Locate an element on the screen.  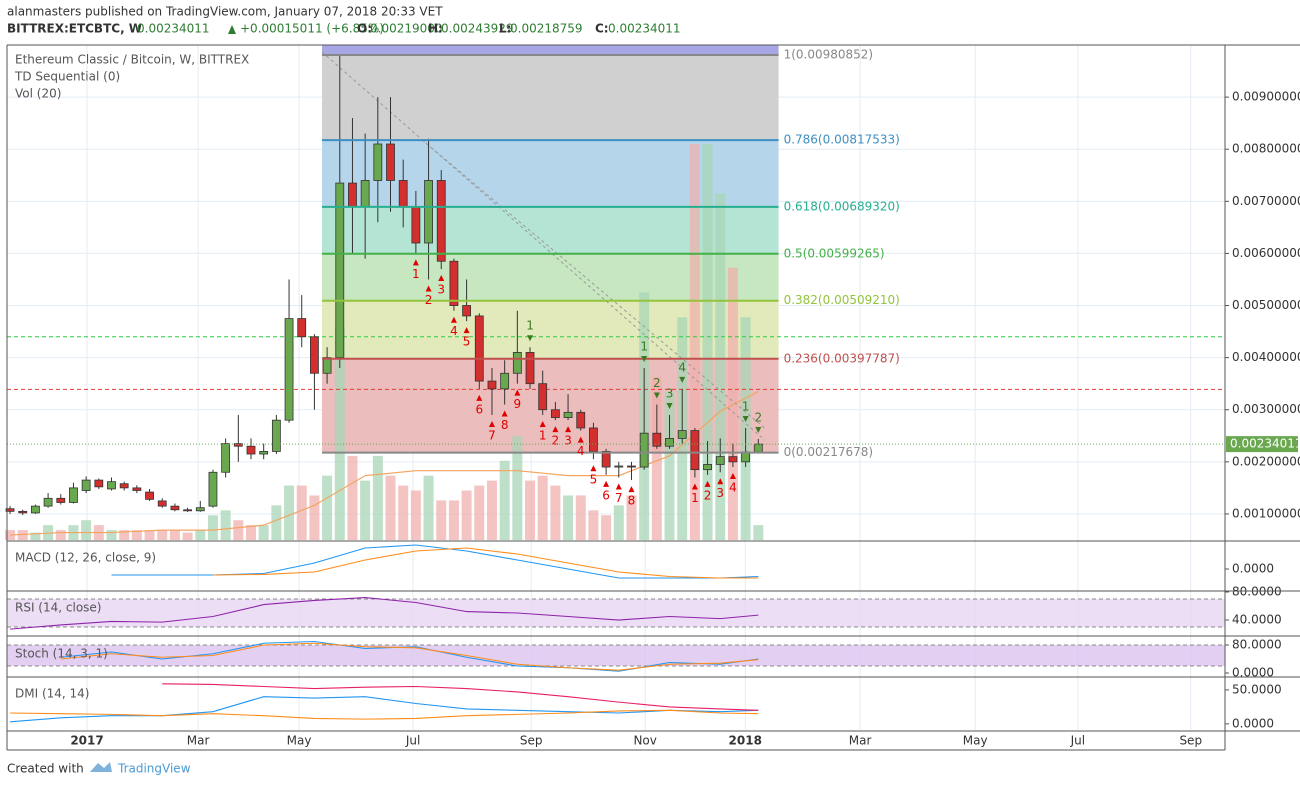
fib-label: 0.618(0.00689320) is located at coordinates (842, 206).